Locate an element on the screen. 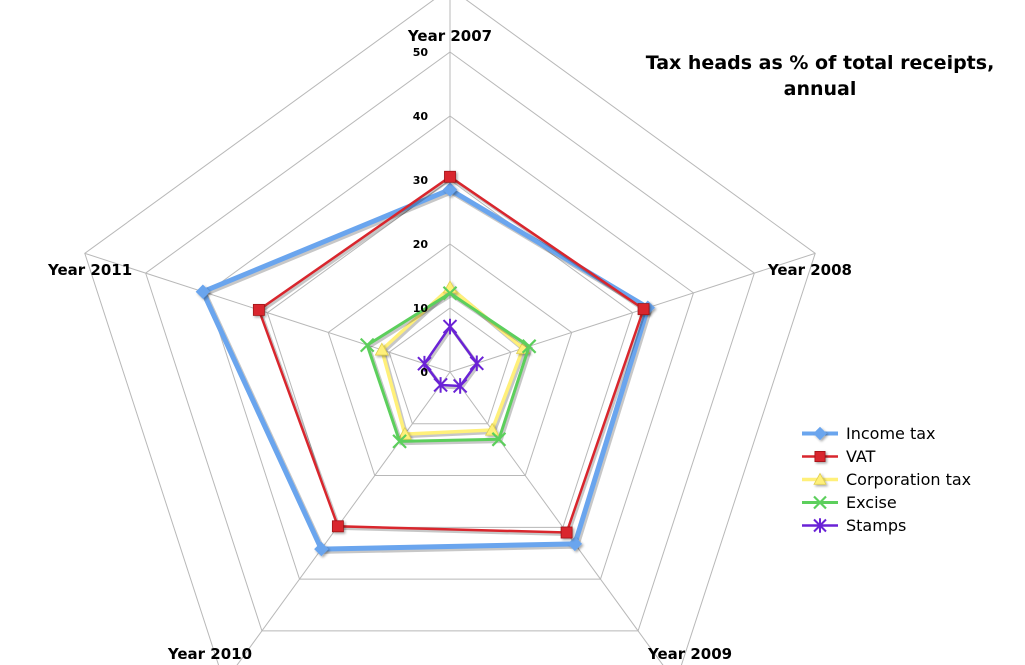  legend-label: Excise is located at coordinates (871, 502).